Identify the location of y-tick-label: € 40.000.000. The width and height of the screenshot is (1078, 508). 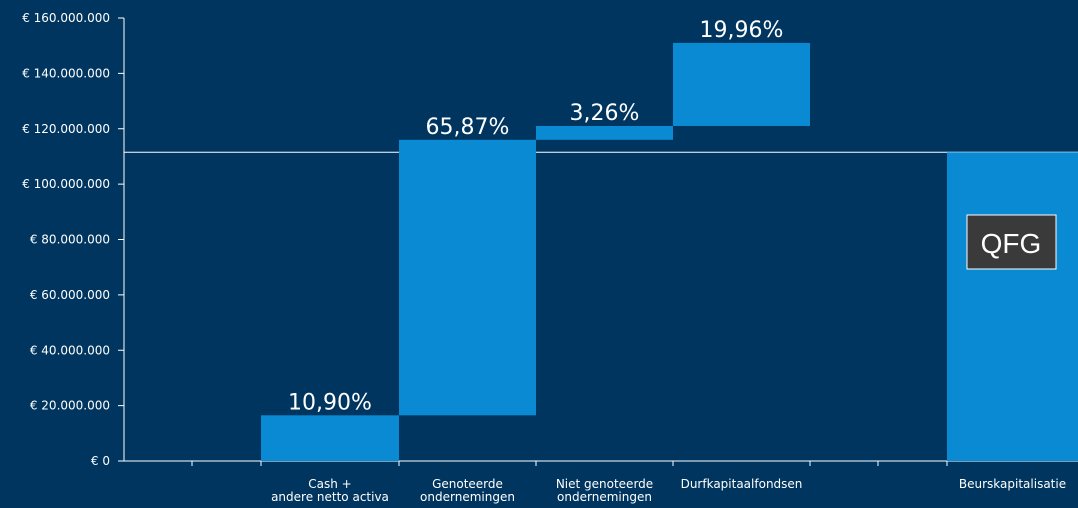
(70, 350).